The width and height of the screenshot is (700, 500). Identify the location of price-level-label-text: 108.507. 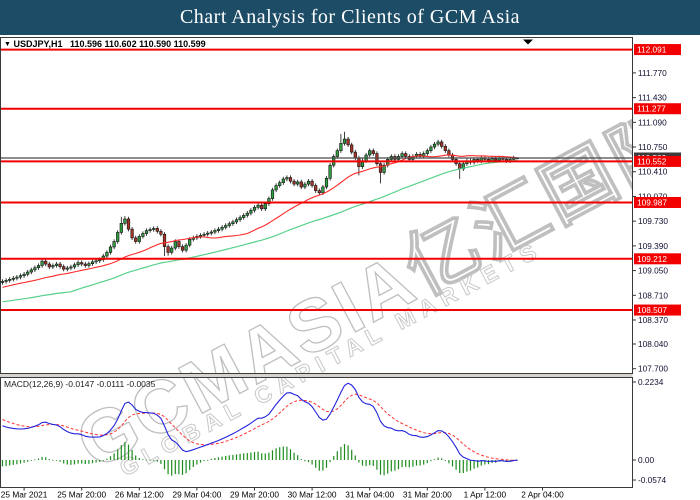
(652, 310).